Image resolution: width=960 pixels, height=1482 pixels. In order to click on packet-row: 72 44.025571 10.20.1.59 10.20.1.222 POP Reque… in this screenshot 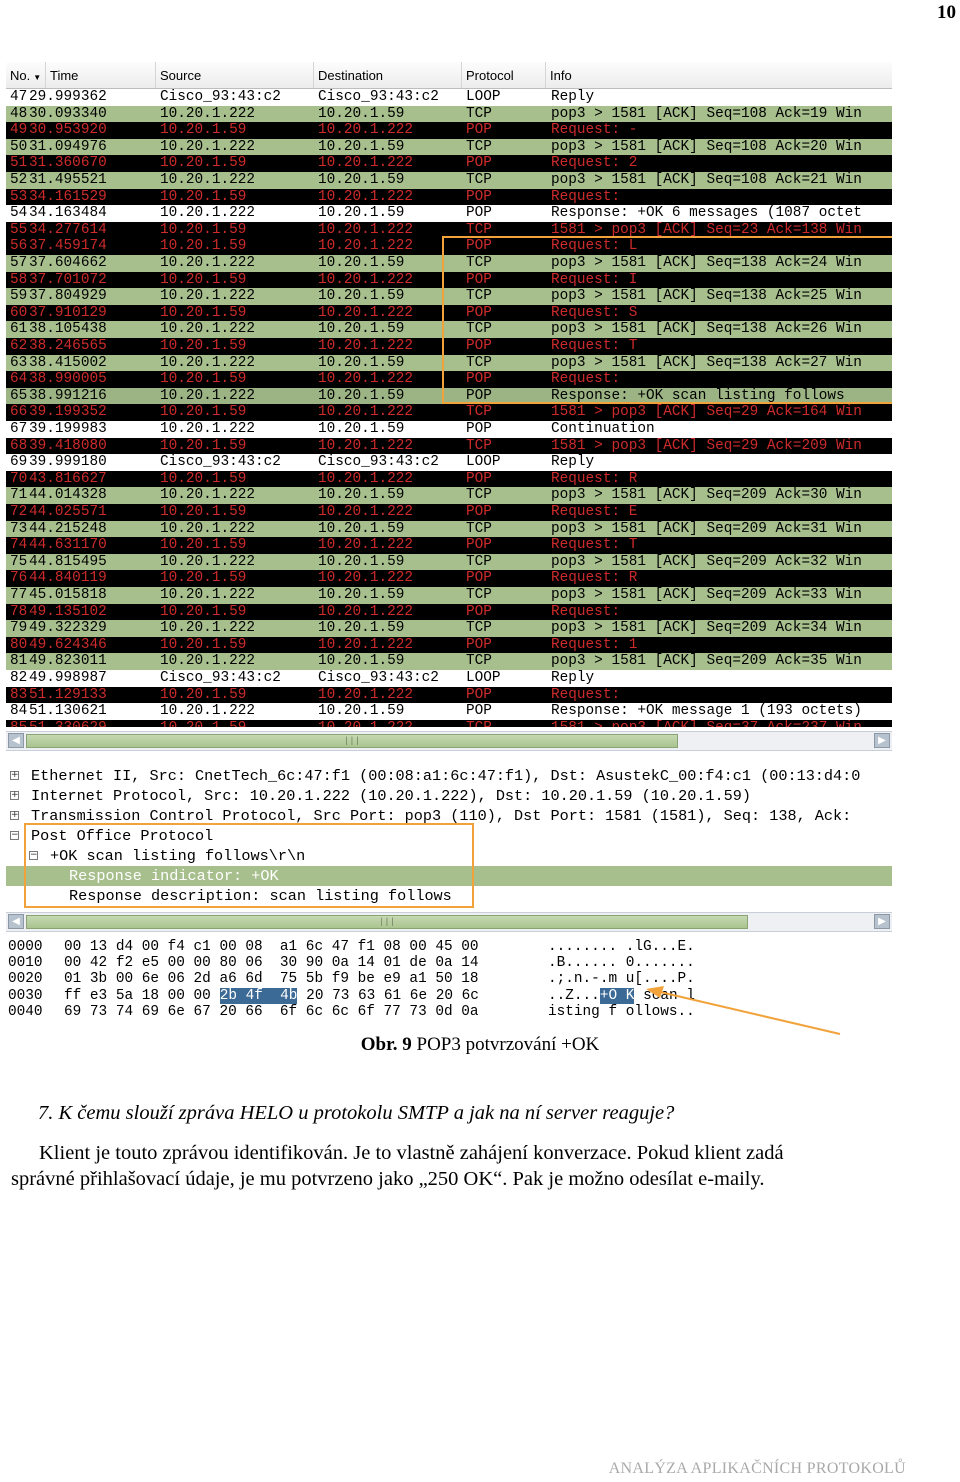, I will do `click(449, 512)`.